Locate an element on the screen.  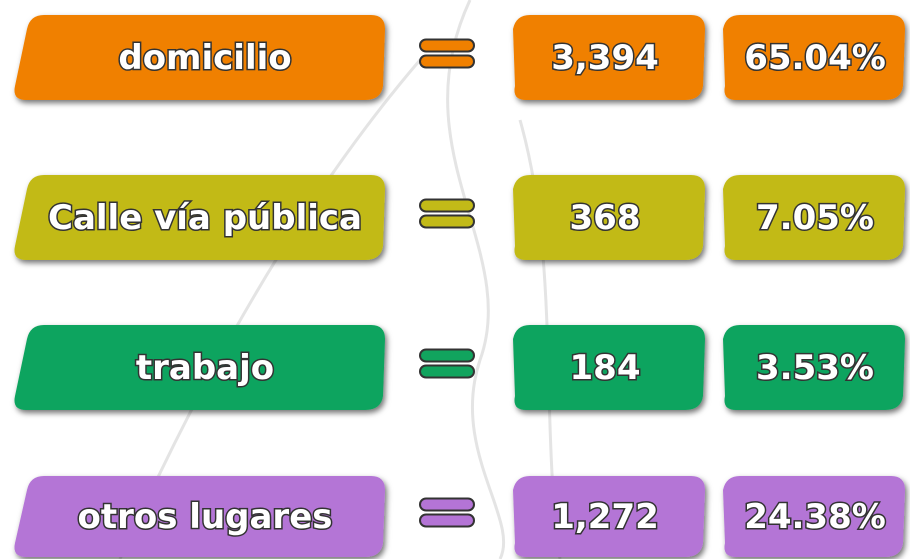
row: Calle vía pública 368 7.05% is located at coordinates (459, 217).